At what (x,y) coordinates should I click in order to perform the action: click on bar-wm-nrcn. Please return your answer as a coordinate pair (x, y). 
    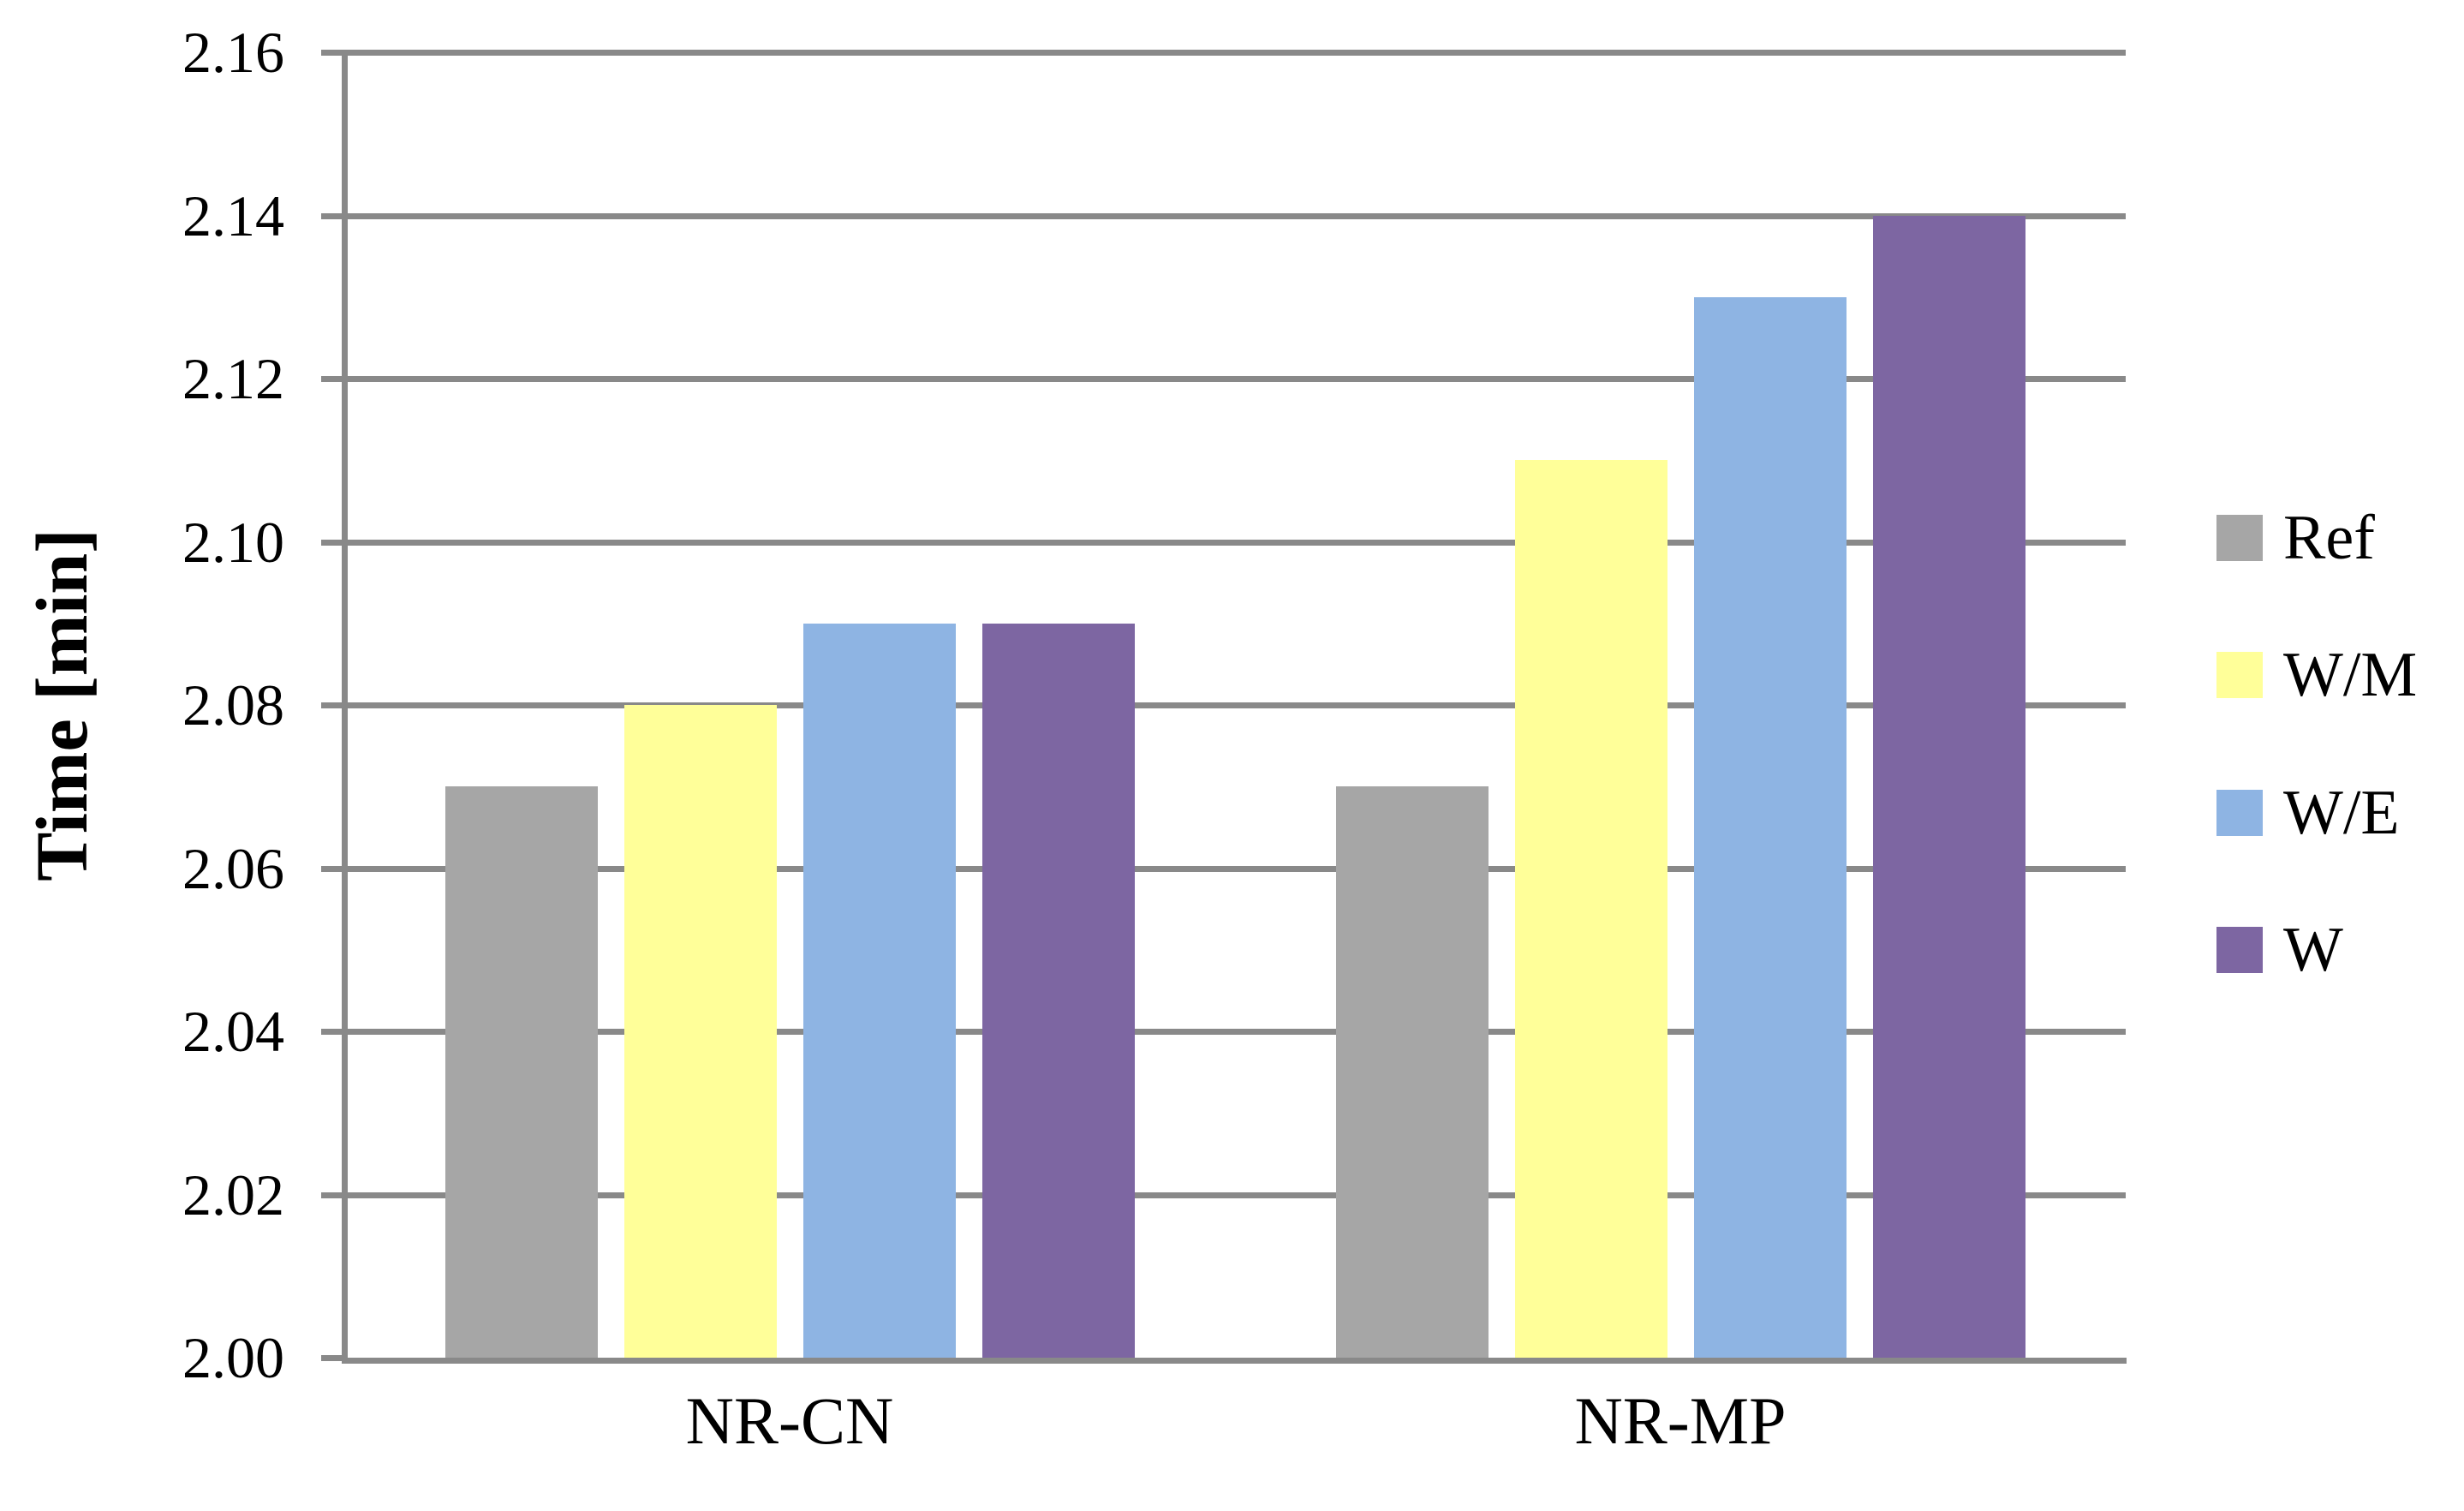
    Looking at the image, I should click on (700, 1031).